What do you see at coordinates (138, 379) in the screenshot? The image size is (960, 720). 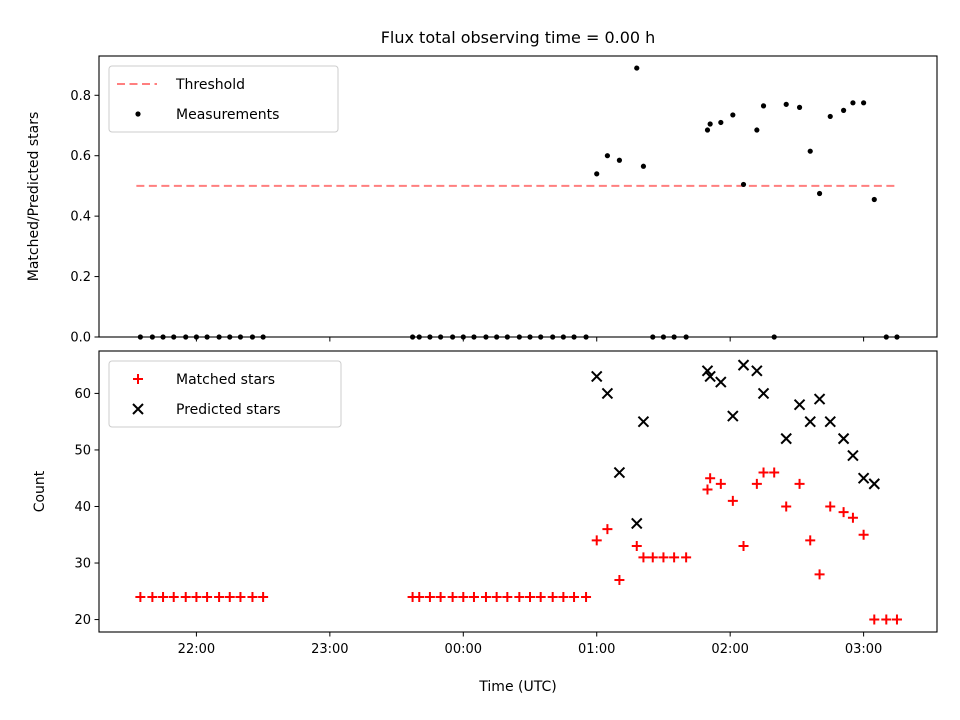 I see `legend-swatch-matched-stars` at bounding box center [138, 379].